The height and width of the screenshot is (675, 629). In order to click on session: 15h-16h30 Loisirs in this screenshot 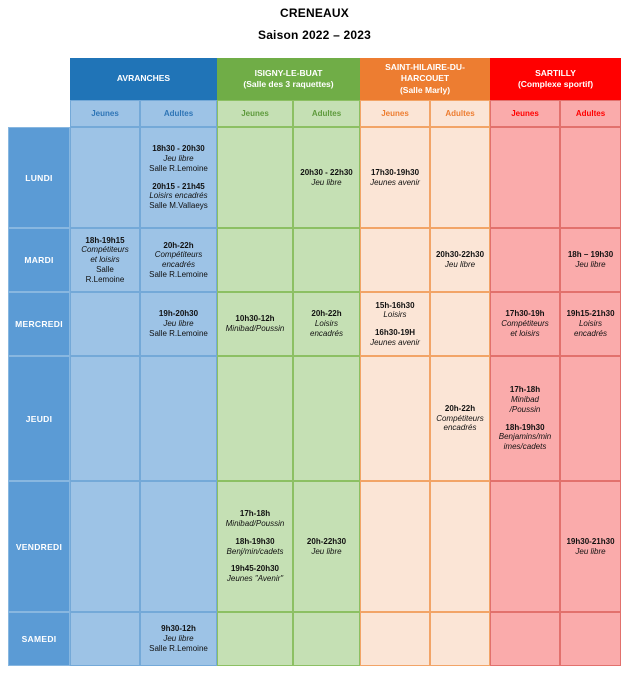, I will do `click(394, 311)`.